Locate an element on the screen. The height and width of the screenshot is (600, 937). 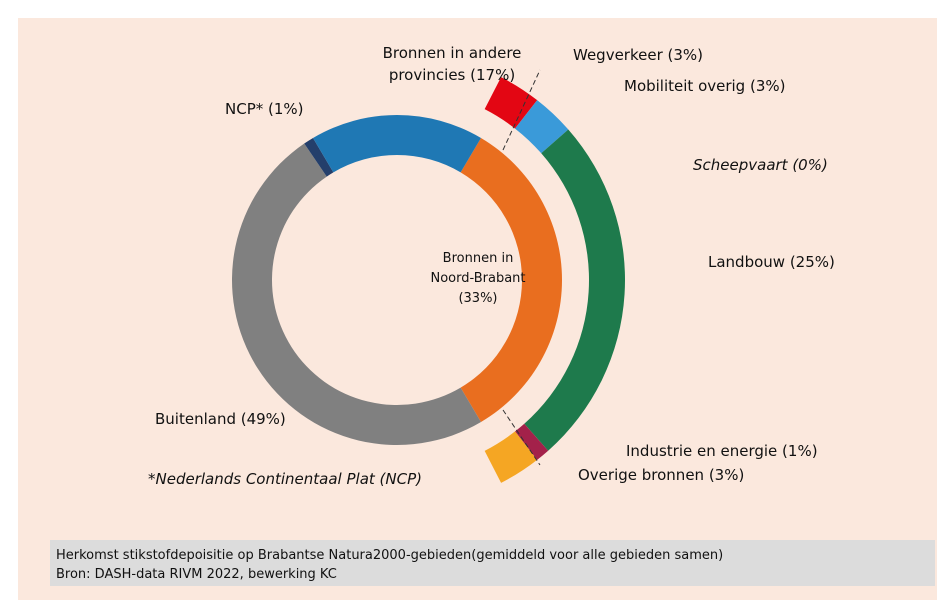
source: Bron: DASH-data RIVM 2022, bewerking KC is located at coordinates (196, 574).